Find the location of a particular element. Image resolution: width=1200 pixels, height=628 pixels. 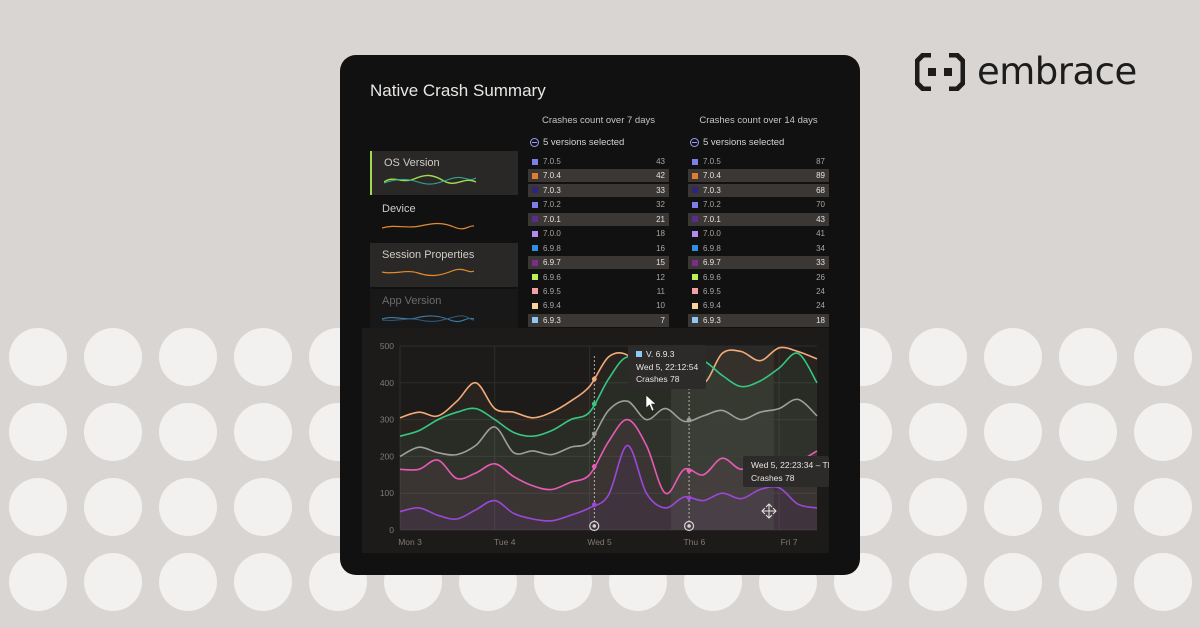

version-row: 6.9.5 24 is located at coordinates (758, 291).